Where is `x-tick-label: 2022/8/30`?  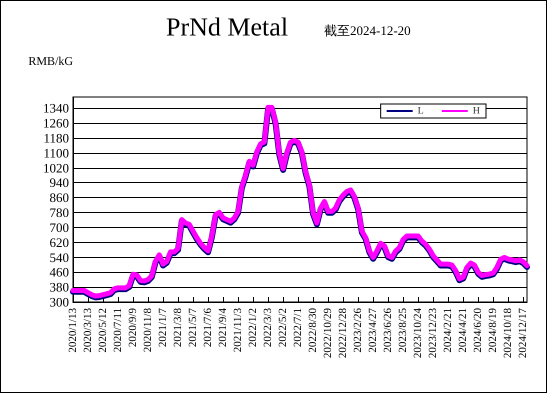 x-tick-label: 2022/8/30 is located at coordinates (313, 330).